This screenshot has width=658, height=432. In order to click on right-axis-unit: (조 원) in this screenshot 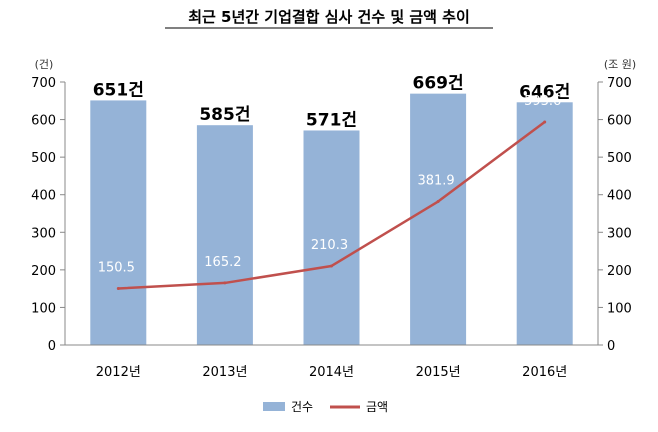, I will do `click(620, 64)`.